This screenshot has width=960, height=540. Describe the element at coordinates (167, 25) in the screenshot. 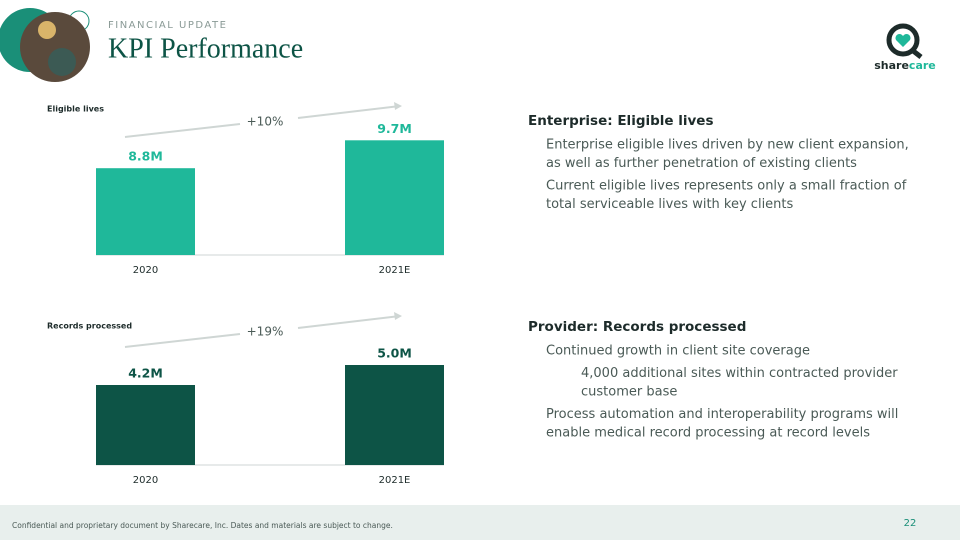

I see `kicker: FINANCIAL UPDATE` at that location.